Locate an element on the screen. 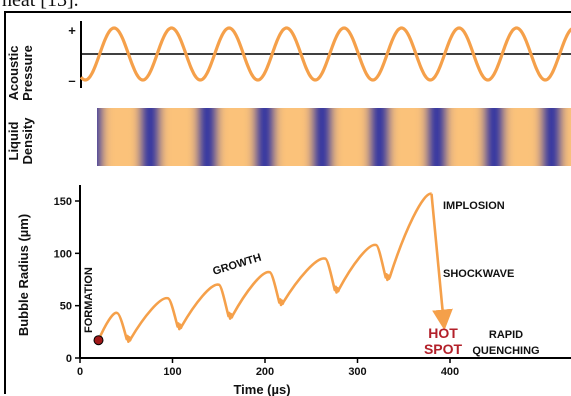  density-ylabel-line2: Density is located at coordinates (27, 141).